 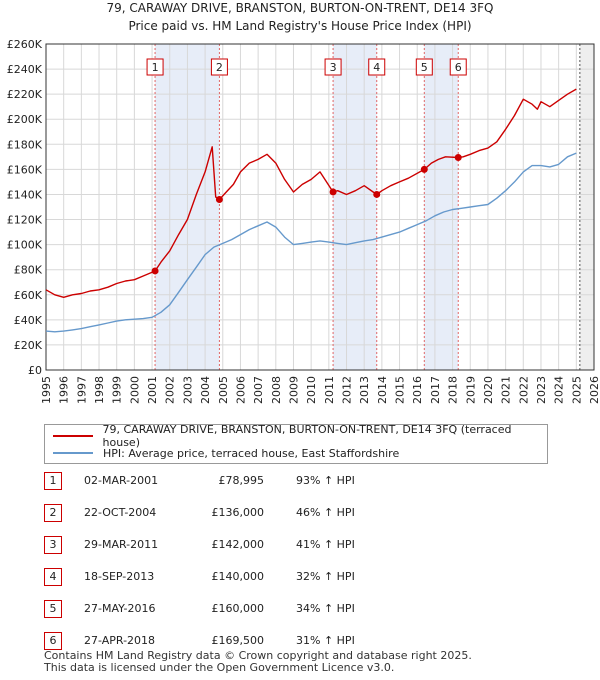 I want to click on sale-number-badge: 3, so click(x=53, y=545).